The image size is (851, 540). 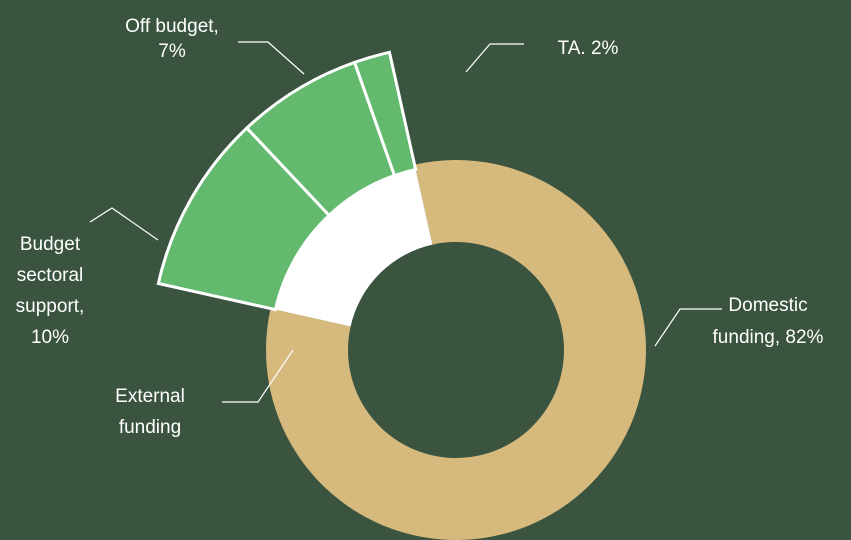 I want to click on donut-segment, so click(x=354, y=248).